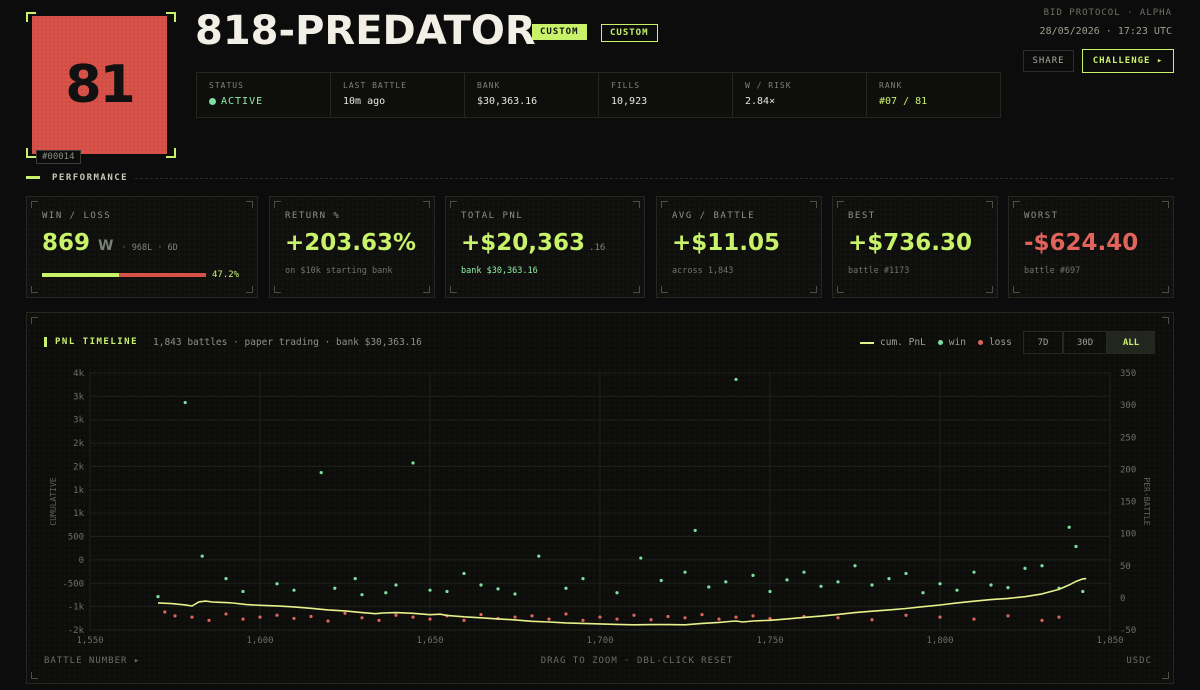 The image size is (1200, 690). Describe the element at coordinates (1139, 661) in the screenshot. I see `unit-label: USDC` at that location.